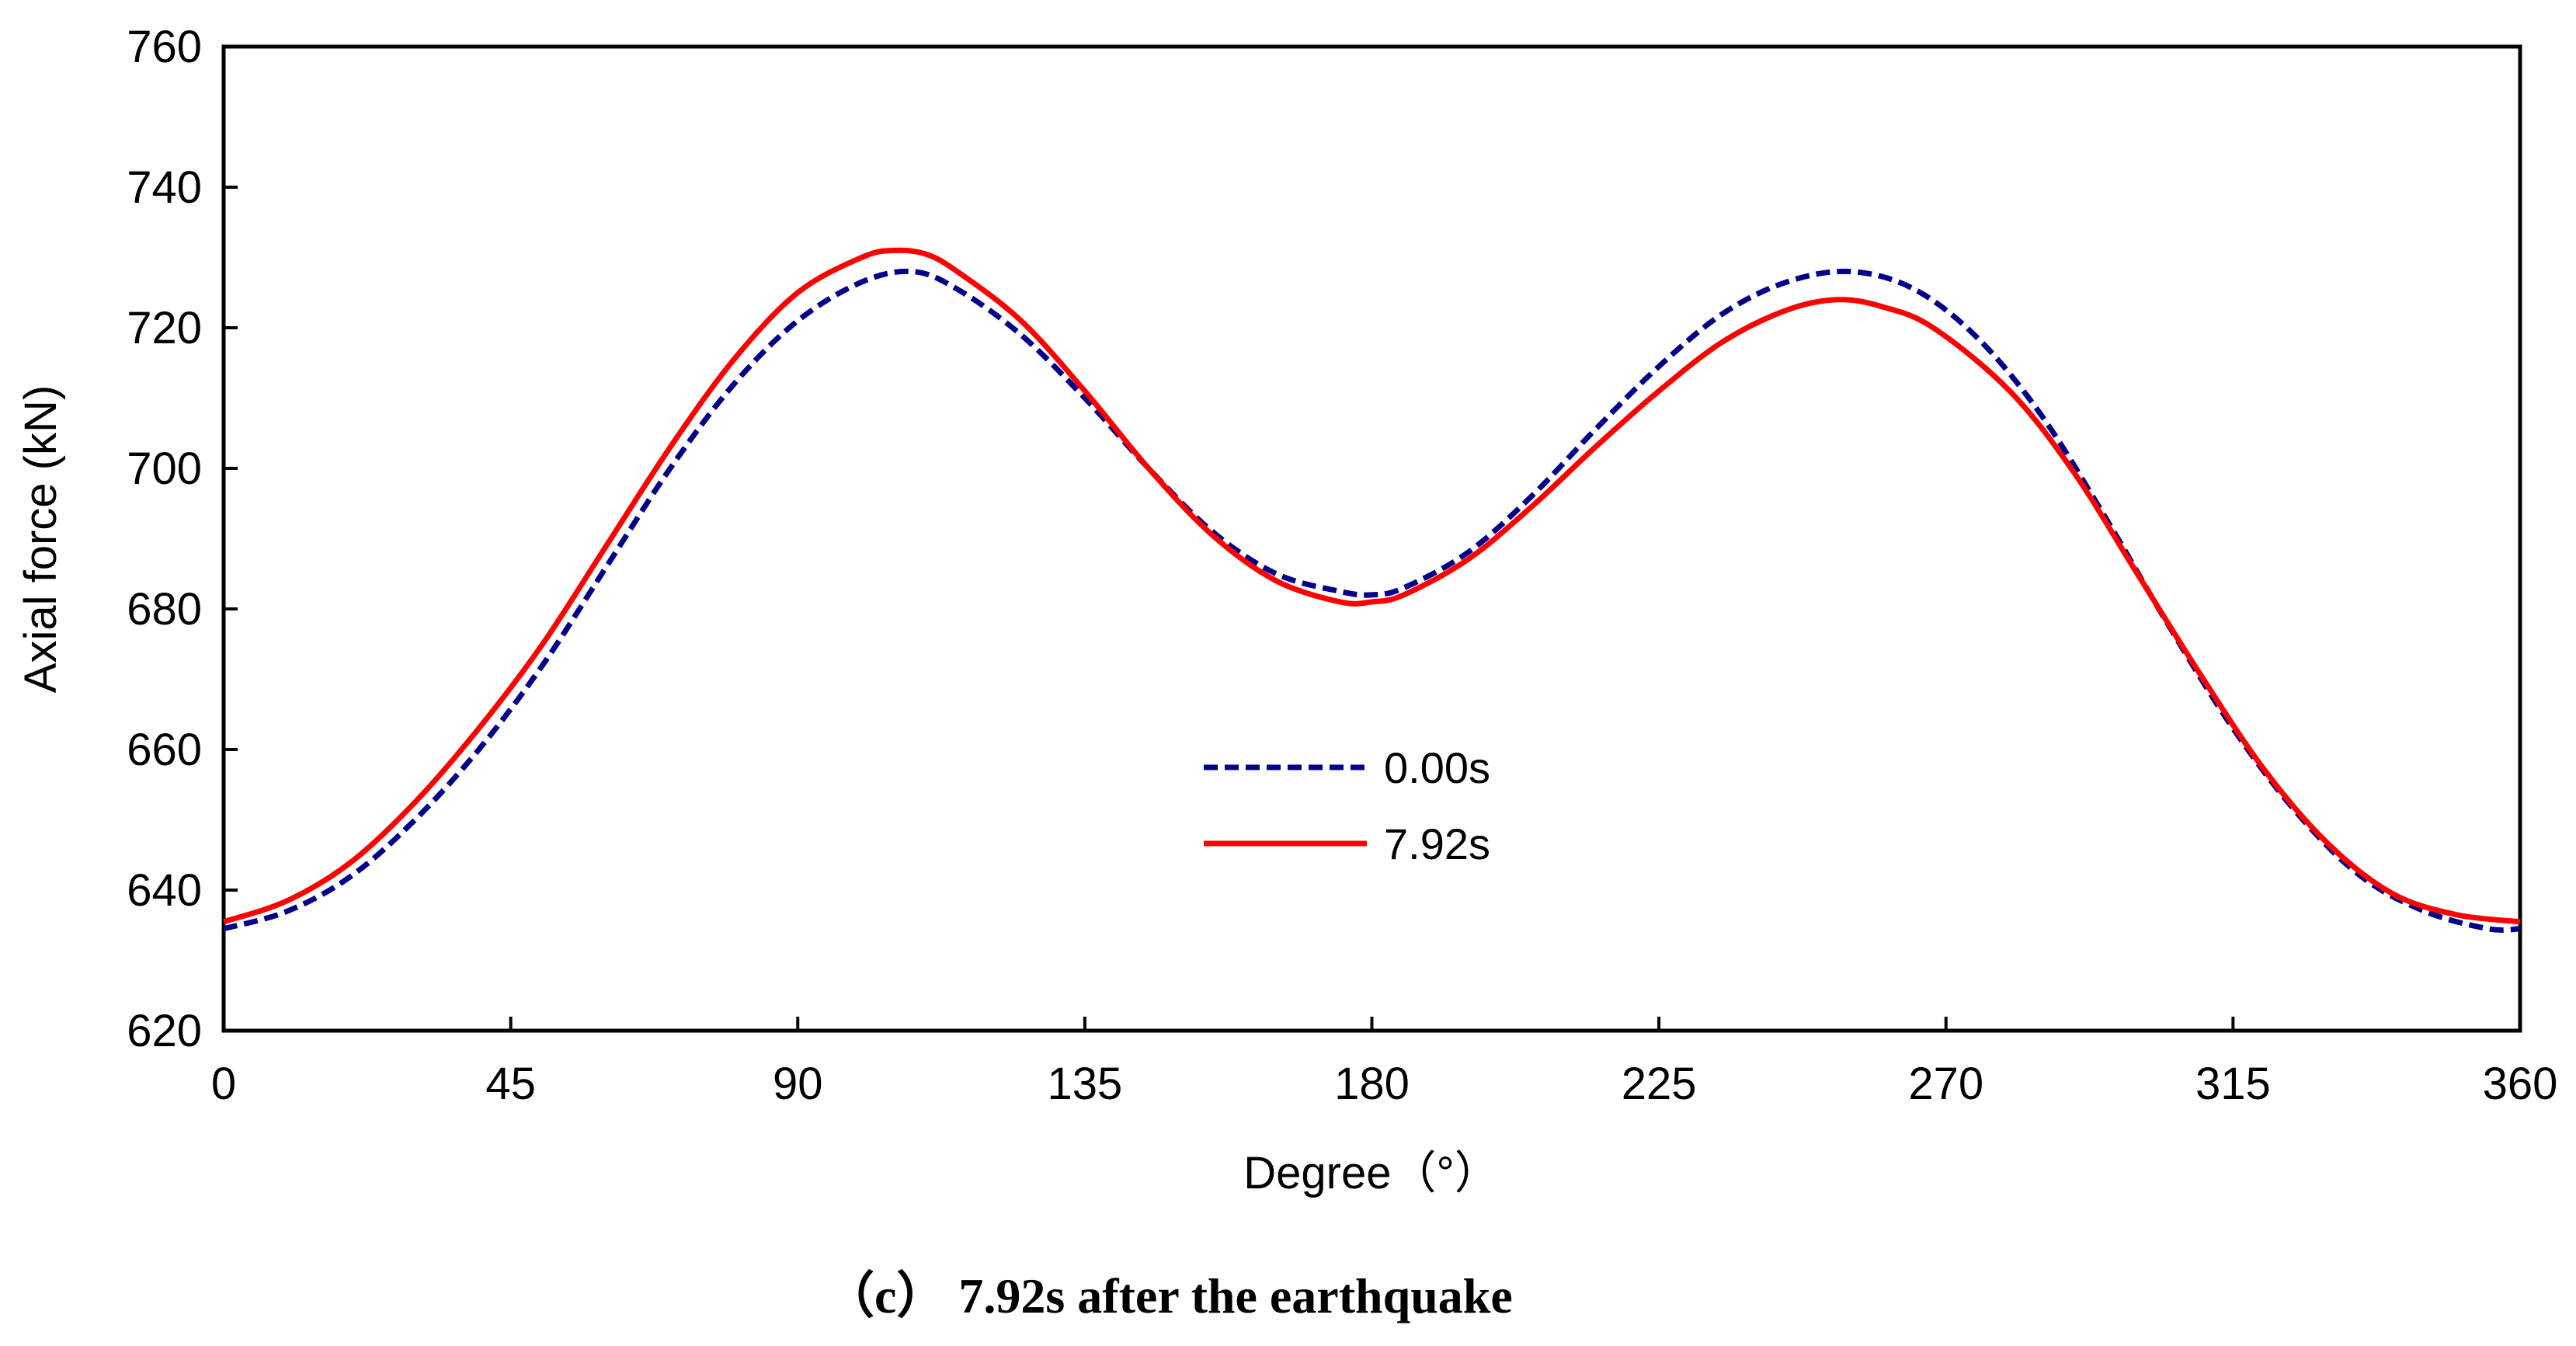  Describe the element at coordinates (164, 328) in the screenshot. I see `y-tick-label-720: 720` at that location.